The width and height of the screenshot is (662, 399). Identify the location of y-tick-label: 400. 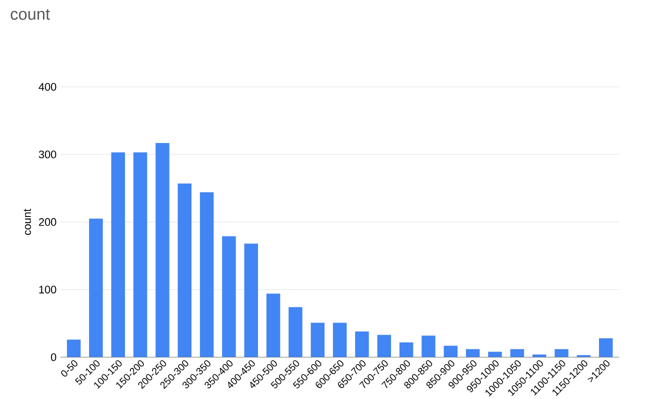
(47, 86).